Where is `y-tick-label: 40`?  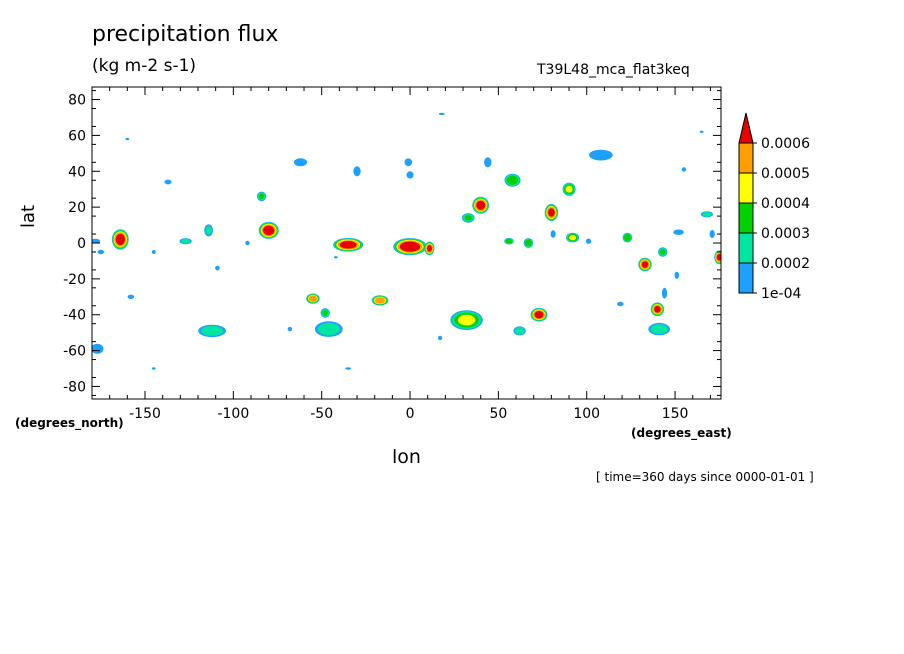
y-tick-label: 40 is located at coordinates (77, 172).